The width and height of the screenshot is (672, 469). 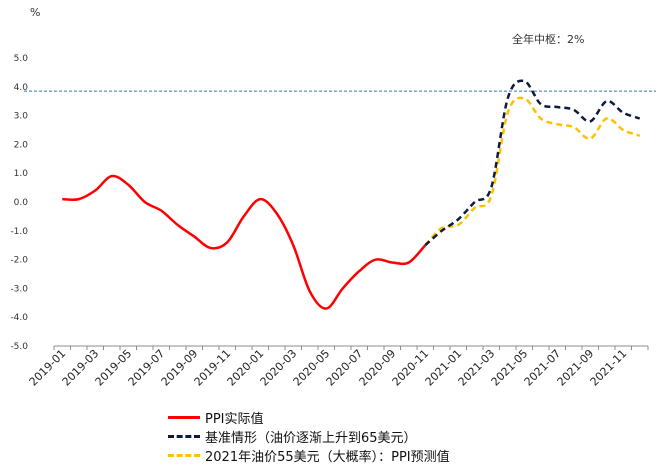 I want to click on y-unit-label: %, so click(x=35, y=12).